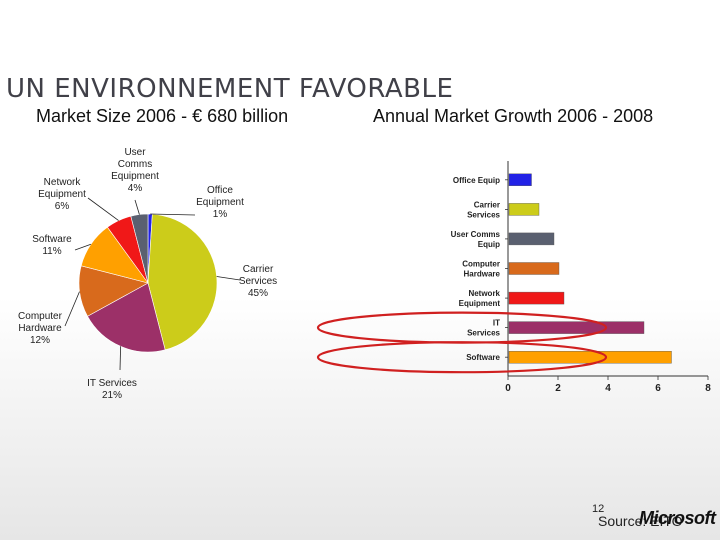 The width and height of the screenshot is (720, 540). Describe the element at coordinates (476, 239) in the screenshot. I see `bar-category-label-user-comms-equip: User Comms Equip` at that location.